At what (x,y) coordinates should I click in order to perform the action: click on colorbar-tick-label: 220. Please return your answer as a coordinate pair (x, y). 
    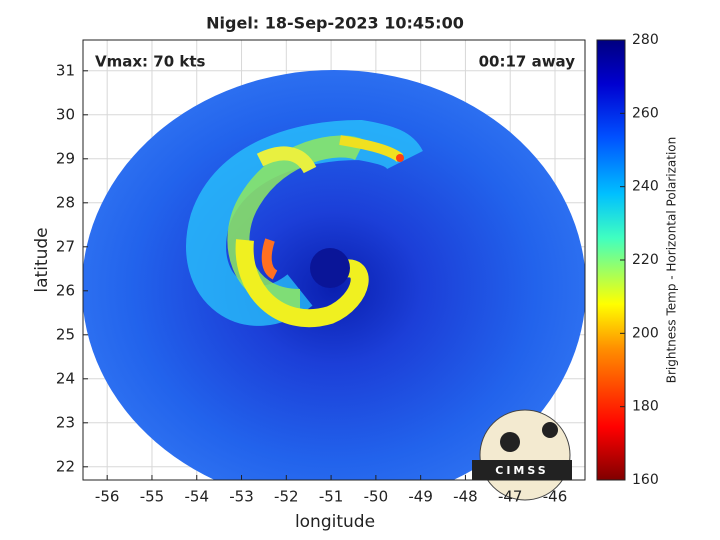
    Looking at the image, I should click on (645, 260).